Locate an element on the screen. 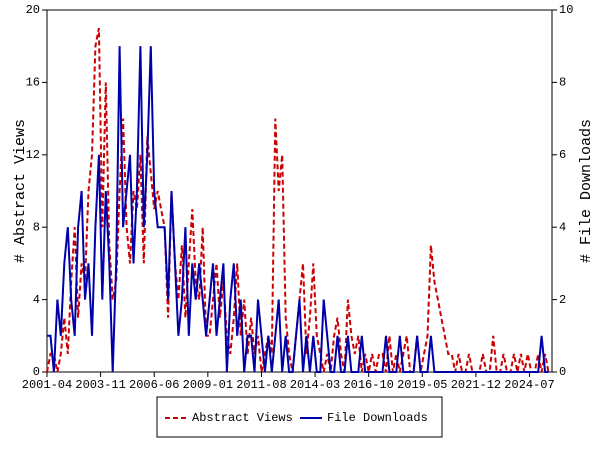 Image resolution: width=600 pixels, height=450 pixels. y2-tick-label: 2 is located at coordinates (562, 300).